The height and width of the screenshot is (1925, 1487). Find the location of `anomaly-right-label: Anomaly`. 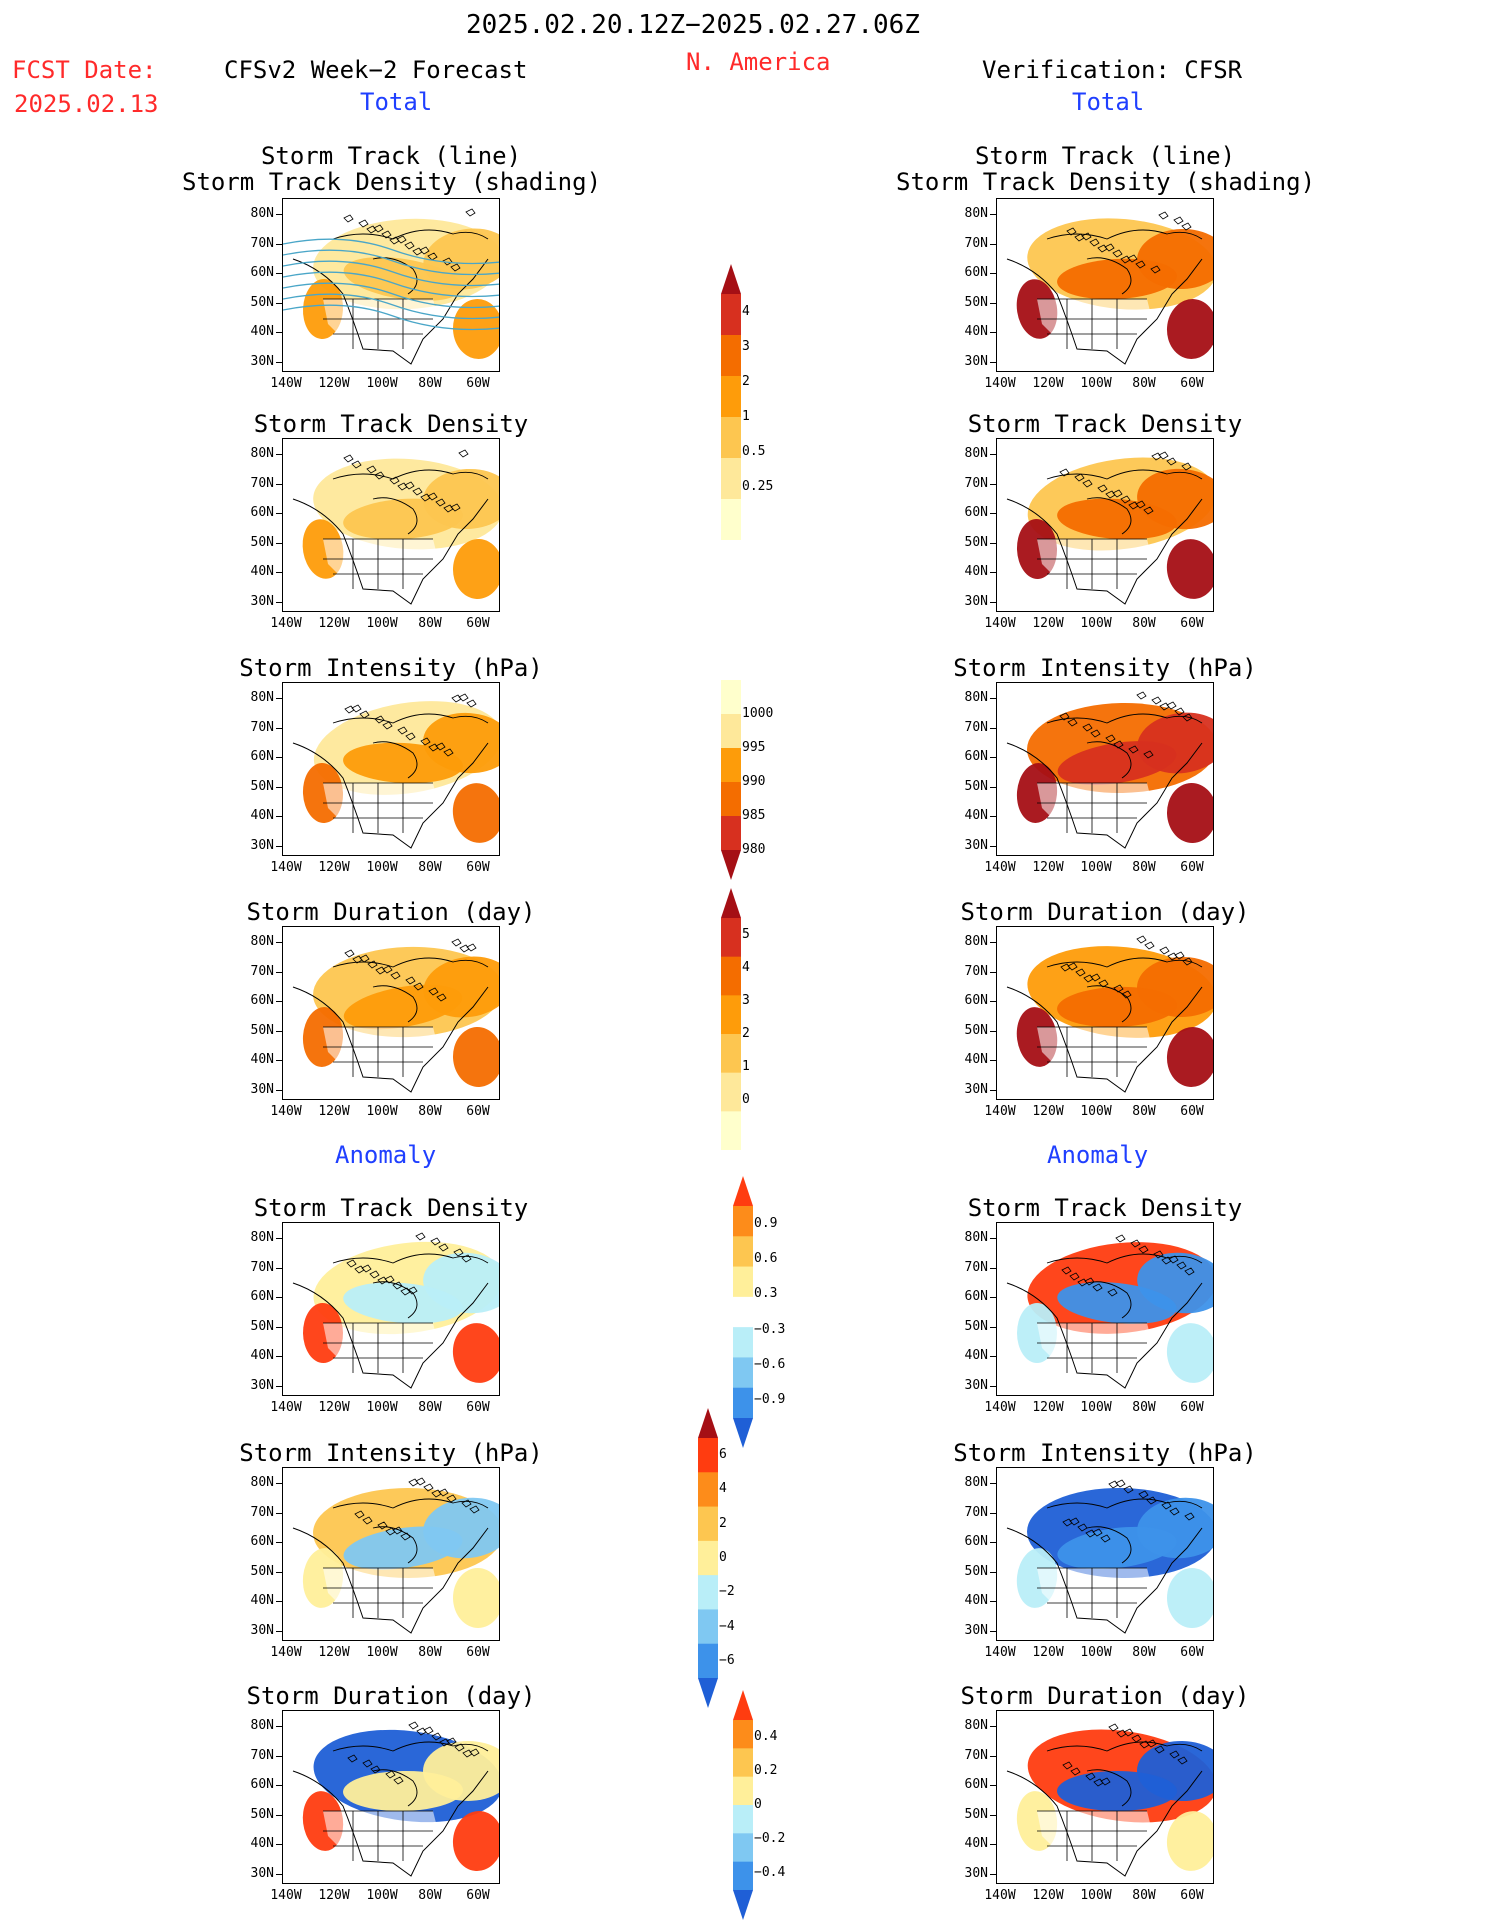

anomaly-right-label: Anomaly is located at coordinates (1098, 1155).